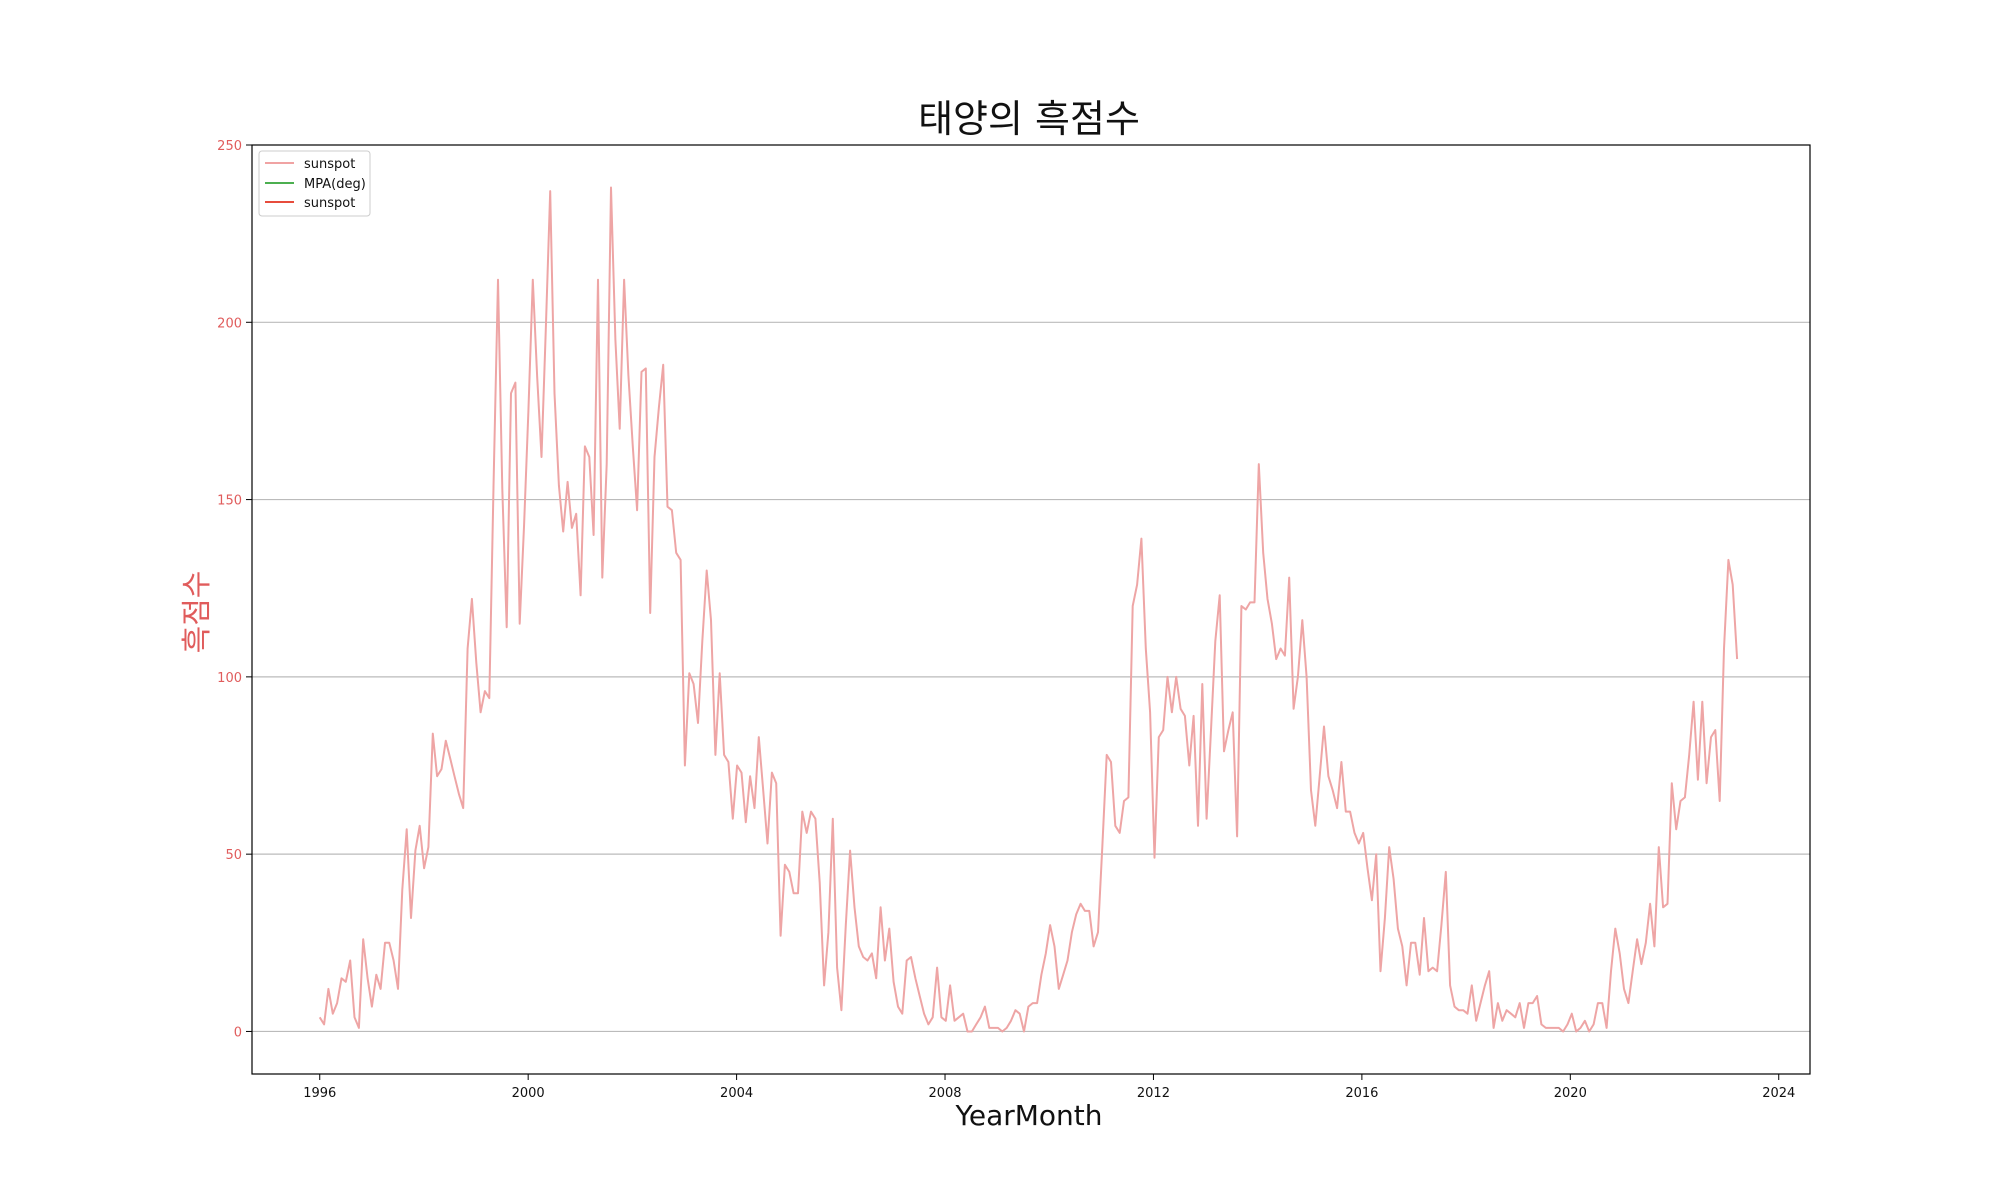 The image size is (2000, 1200). I want to click on y-axis-label: 흑점수, so click(197, 612).